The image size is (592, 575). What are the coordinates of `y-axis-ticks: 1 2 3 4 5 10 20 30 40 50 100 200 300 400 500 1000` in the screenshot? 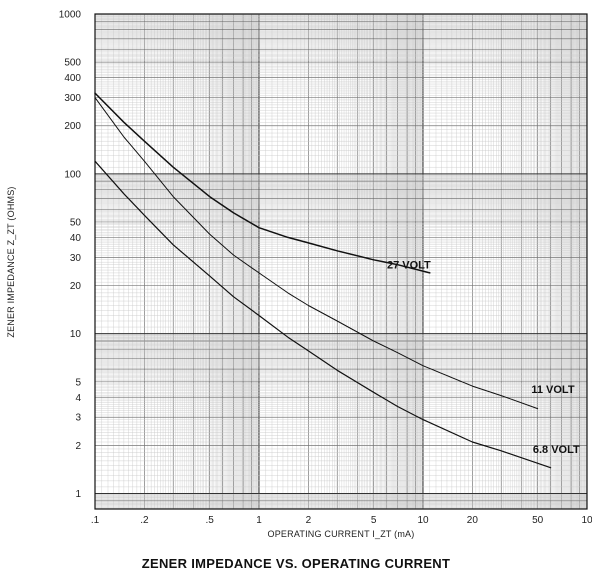 It's located at (70, 255).